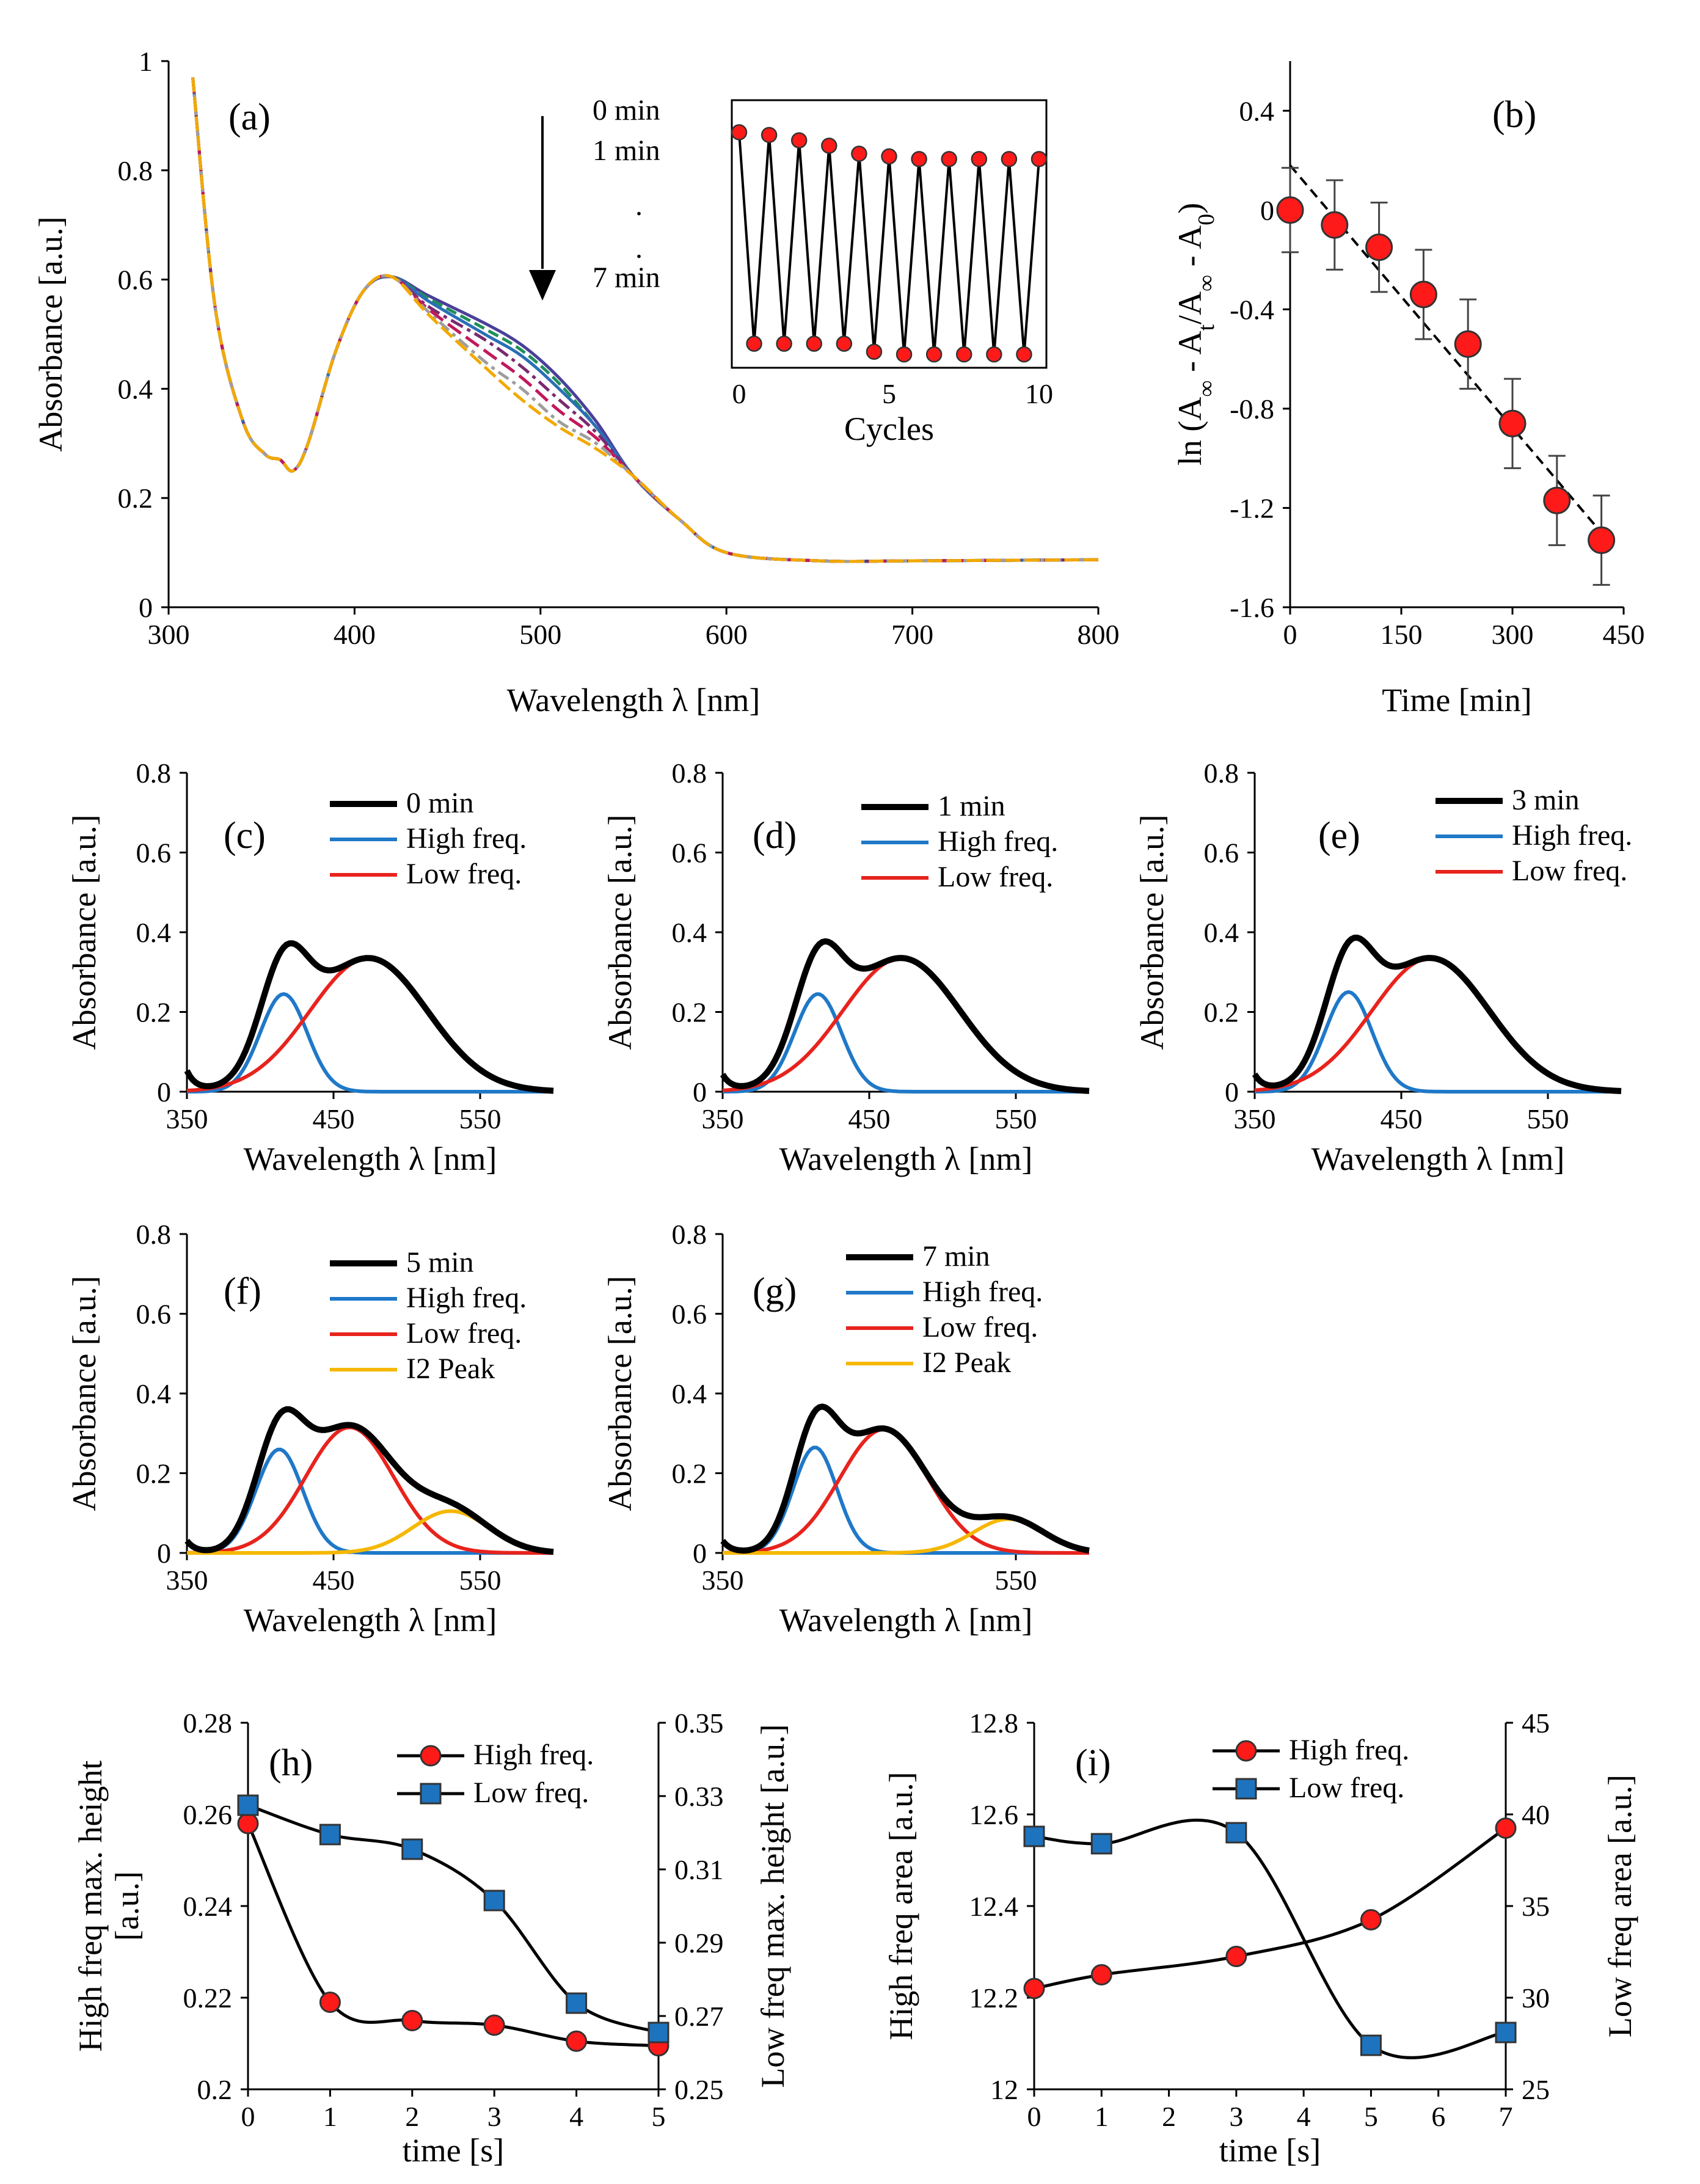  Describe the element at coordinates (699, 1943) in the screenshot. I see `y2-tick-label: 0.29` at that location.